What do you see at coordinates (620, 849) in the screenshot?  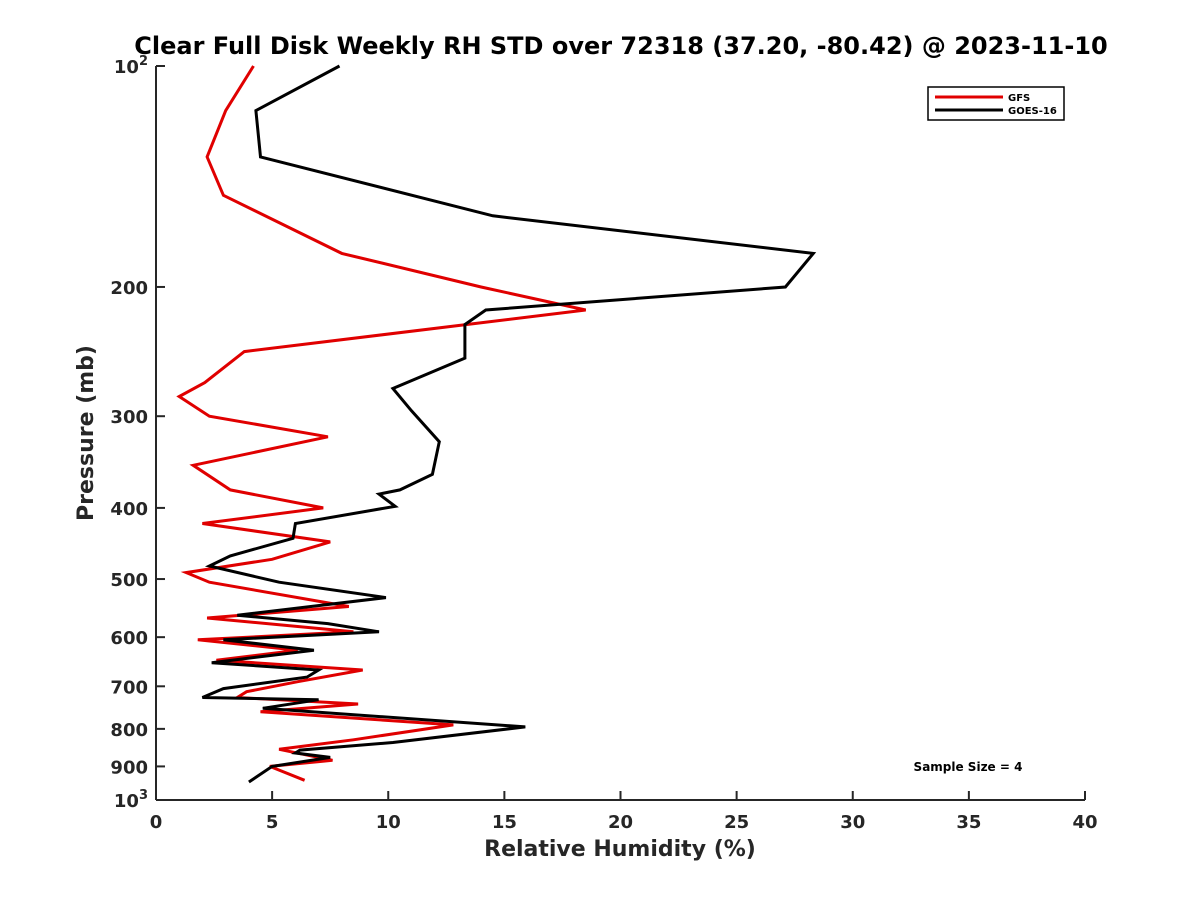 I see `x-axis-label: Relative Humidity (%)` at bounding box center [620, 849].